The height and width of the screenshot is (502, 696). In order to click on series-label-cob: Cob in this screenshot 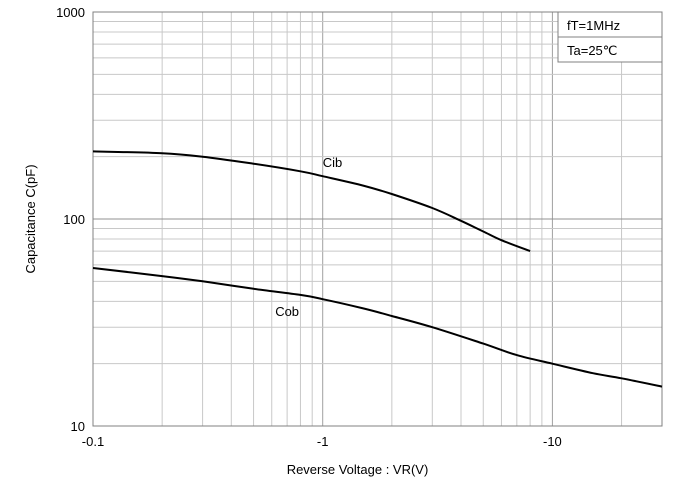, I will do `click(287, 311)`.